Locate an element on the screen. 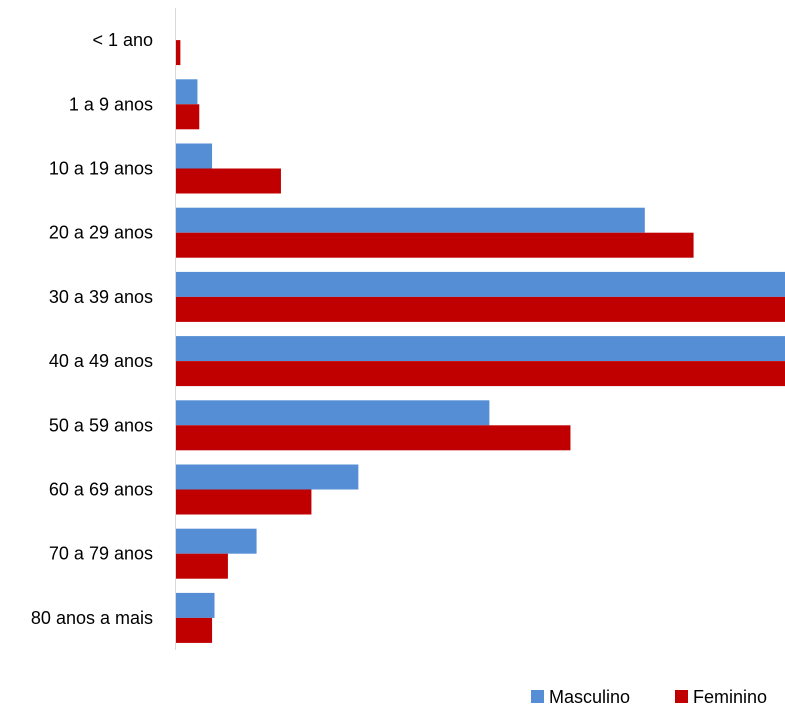 The image size is (785, 708). category-label-7: 60 a 69 anos is located at coordinates (101, 490).